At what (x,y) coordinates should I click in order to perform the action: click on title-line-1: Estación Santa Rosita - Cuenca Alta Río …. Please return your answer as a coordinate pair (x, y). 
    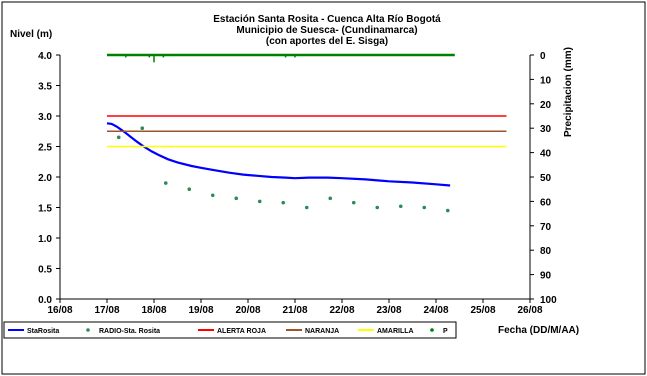
    Looking at the image, I should click on (327, 19).